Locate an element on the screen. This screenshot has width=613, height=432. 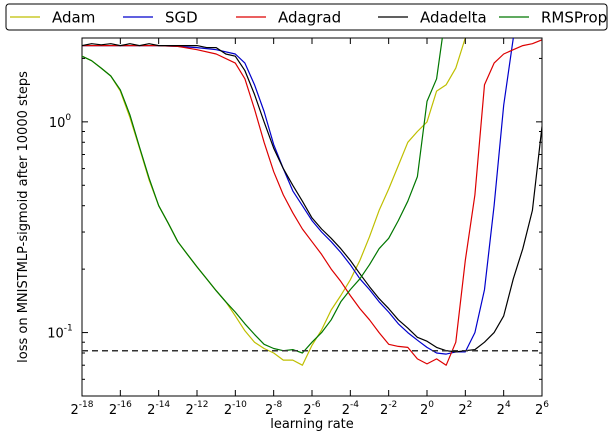
legend-box is located at coordinates (306, 17).